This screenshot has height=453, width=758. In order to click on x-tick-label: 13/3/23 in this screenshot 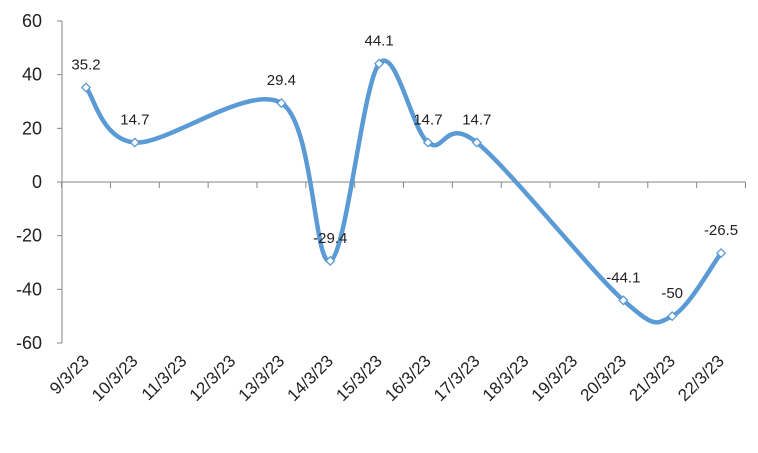, I will do `click(262, 378)`.